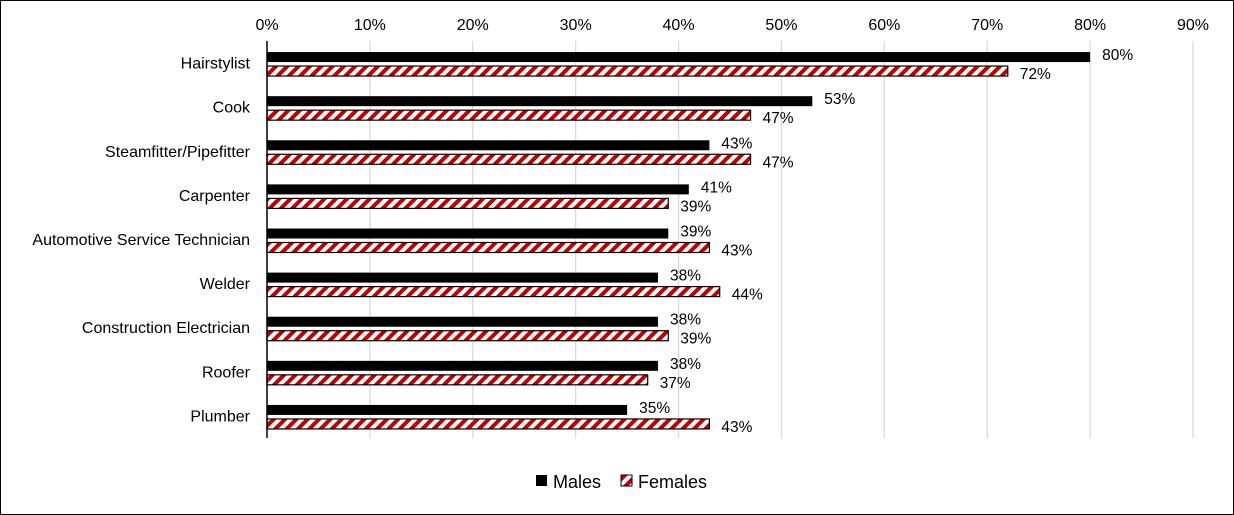 The height and width of the screenshot is (515, 1234). Describe the element at coordinates (675, 383) in the screenshot. I see `data-label-females: 37%` at that location.